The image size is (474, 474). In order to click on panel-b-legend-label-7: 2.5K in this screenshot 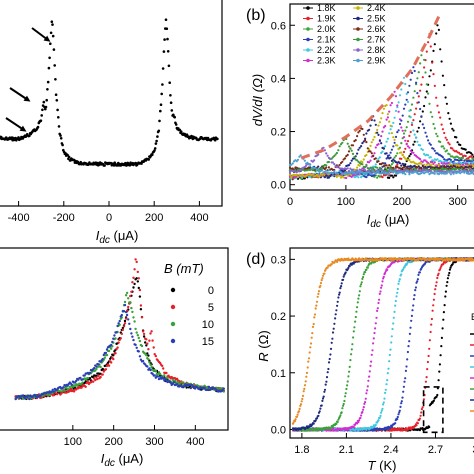, I will do `click(376, 19)`.